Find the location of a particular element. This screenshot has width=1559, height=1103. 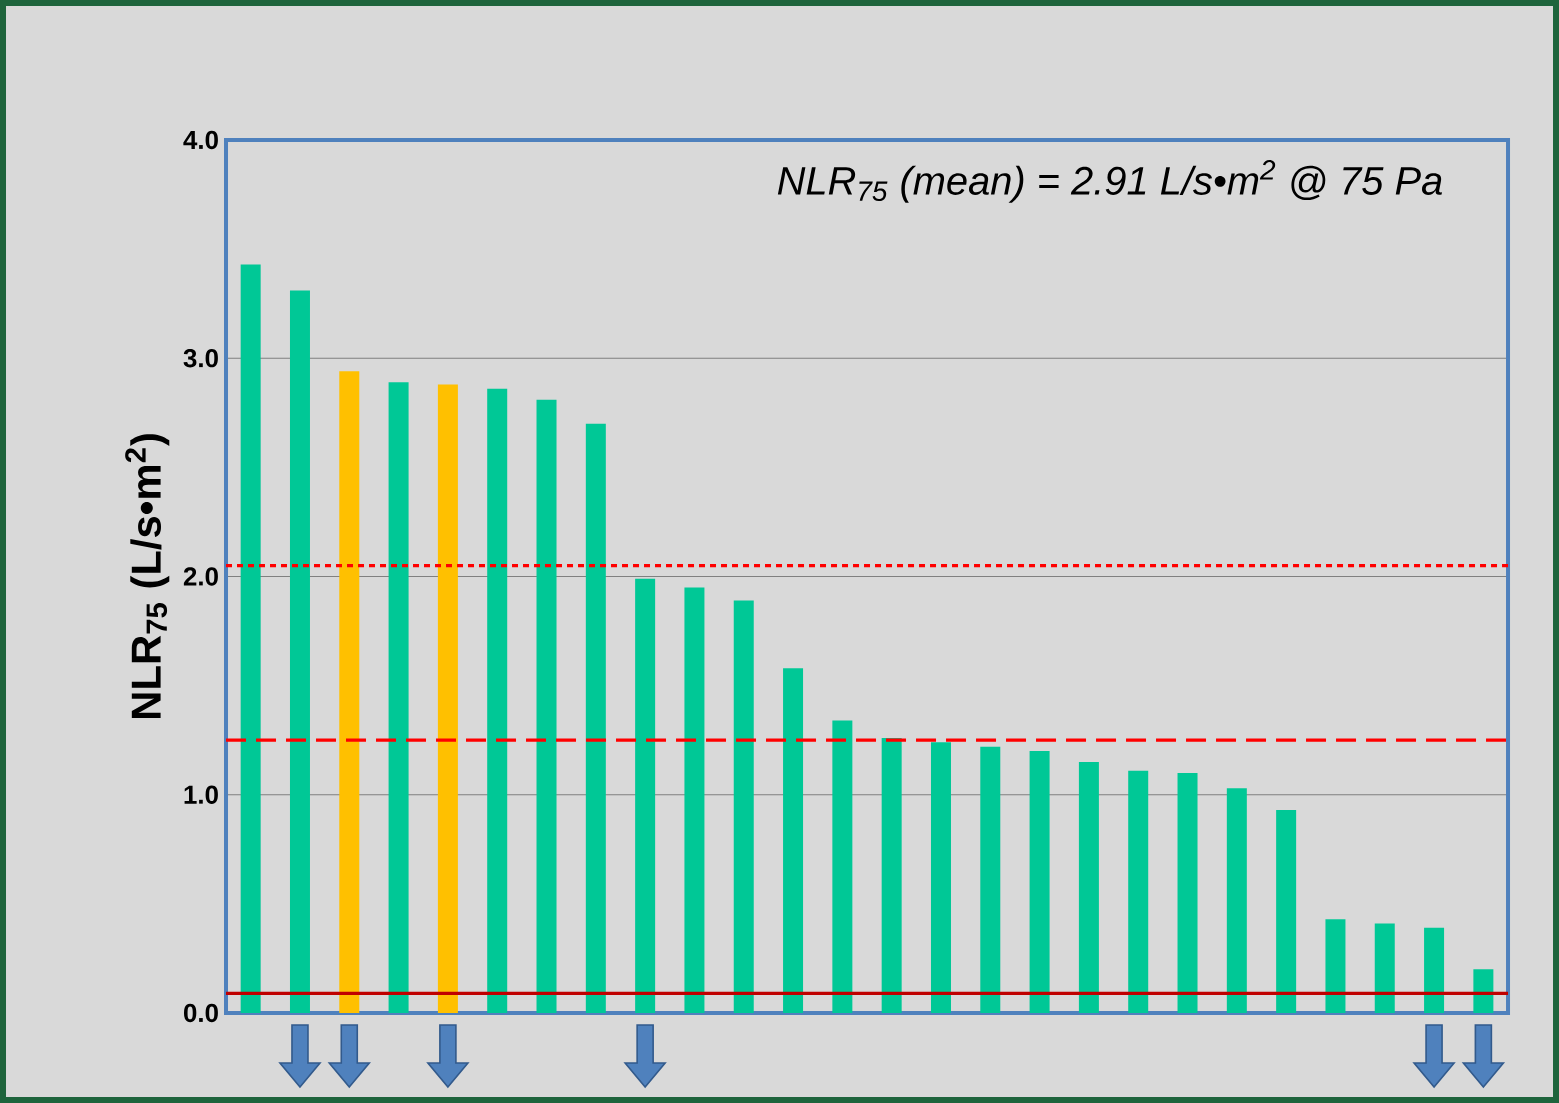

annotation: NLR$_{75}$ (mean) = 2.91 L/s•m$^{2}$ @ 75 Pa is located at coordinates (1109, 181).